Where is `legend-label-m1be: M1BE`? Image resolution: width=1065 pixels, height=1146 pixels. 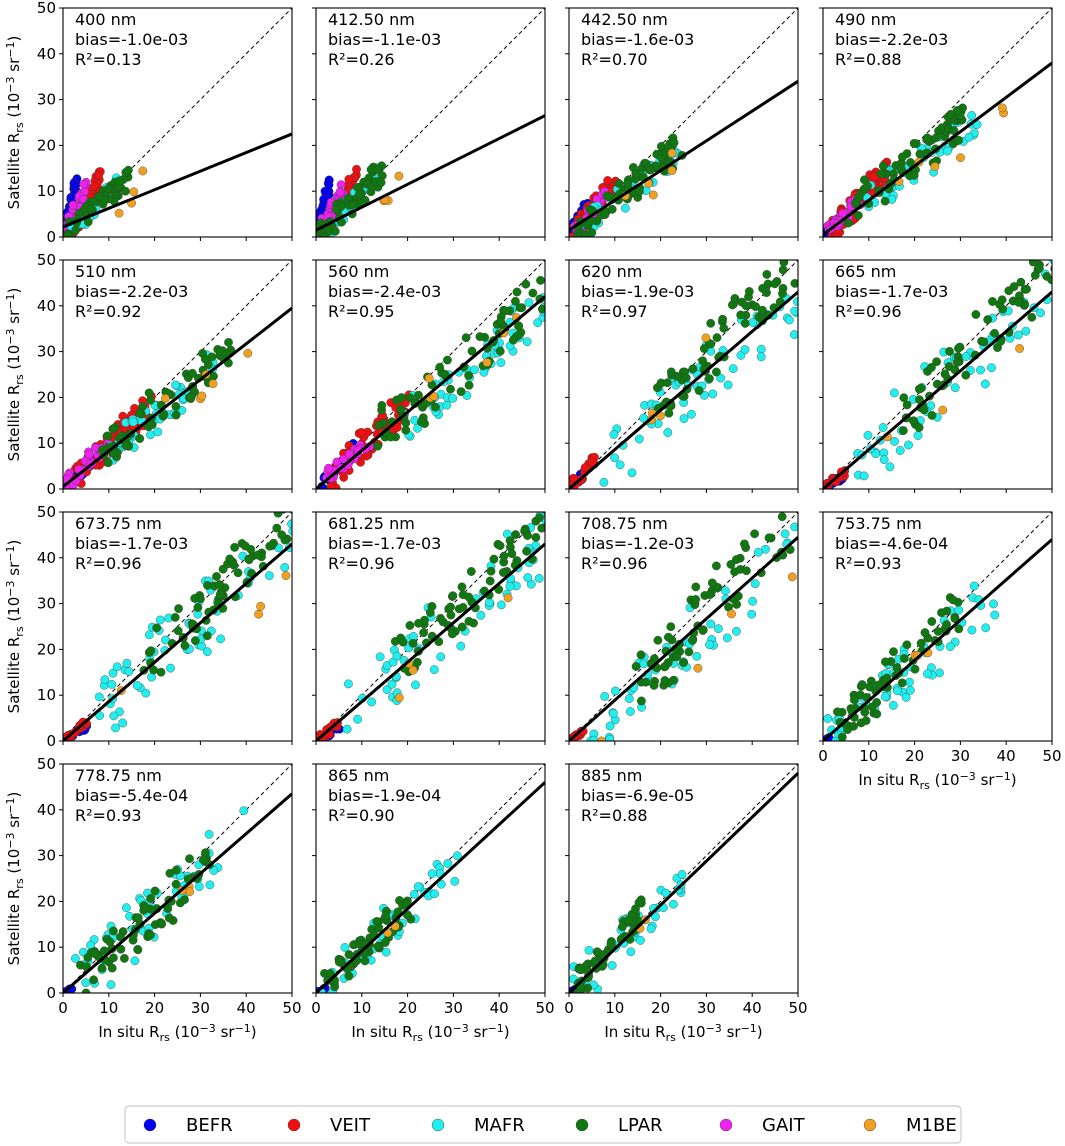 legend-label-m1be: M1BE is located at coordinates (931, 1125).